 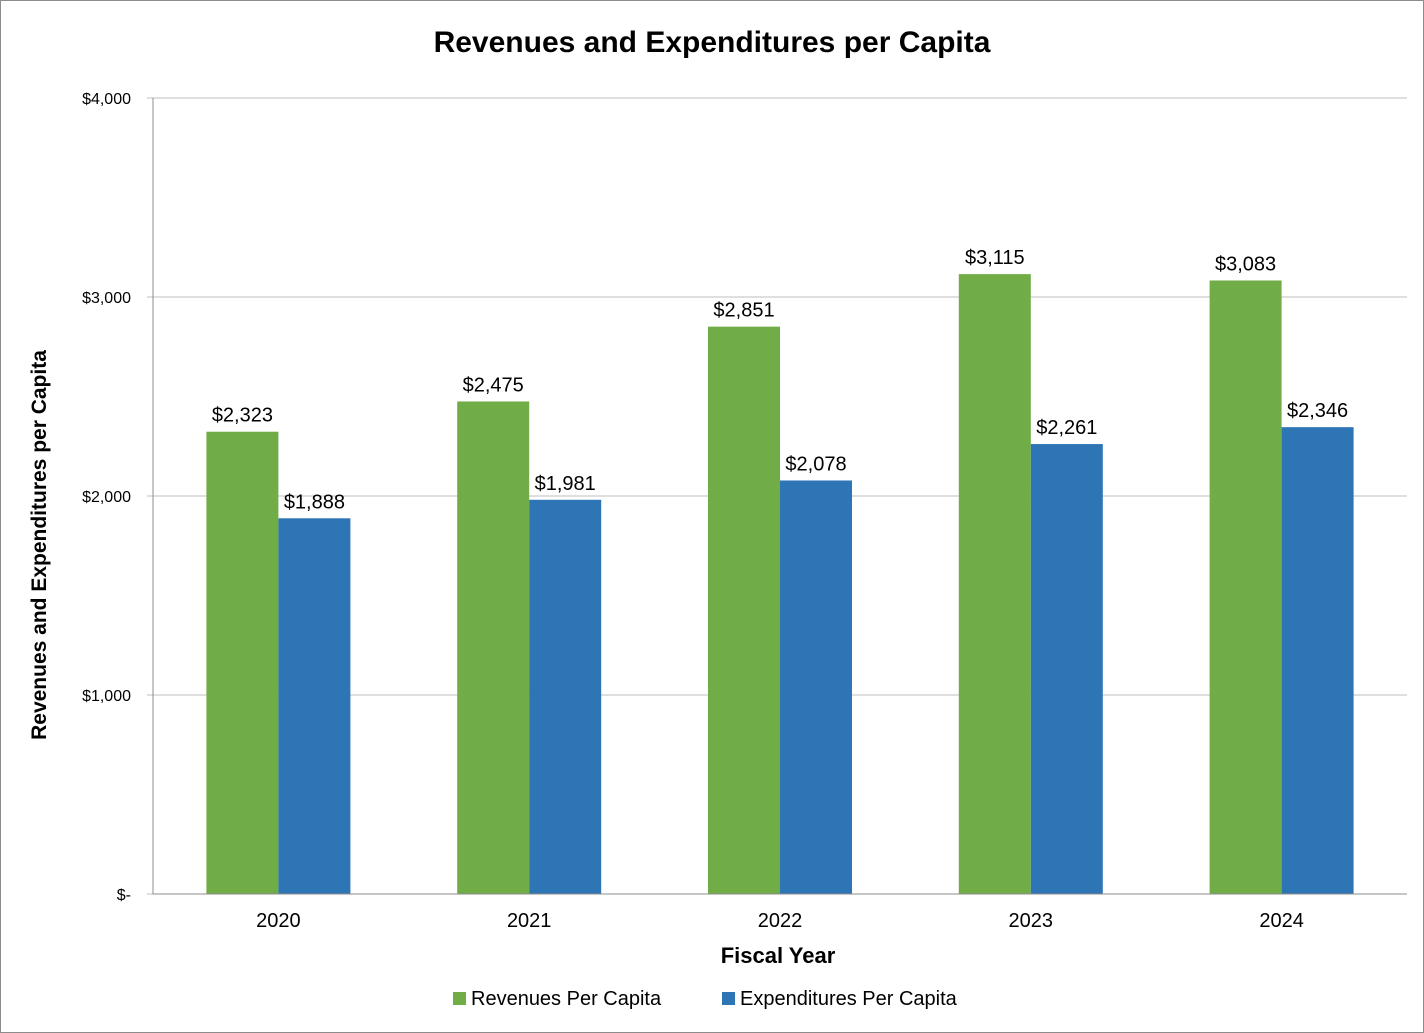 I want to click on y-tick-label: $2,000, so click(x=106, y=497).